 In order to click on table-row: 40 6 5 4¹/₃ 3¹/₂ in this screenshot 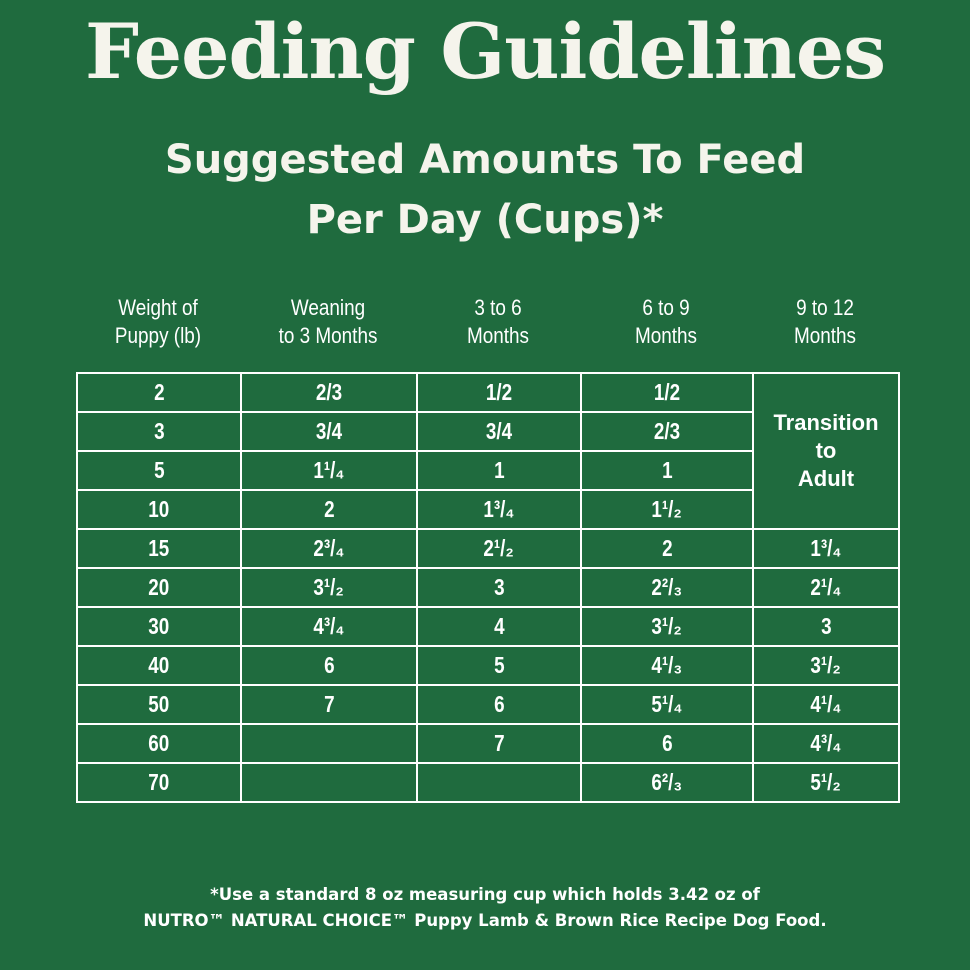, I will do `click(488, 665)`.